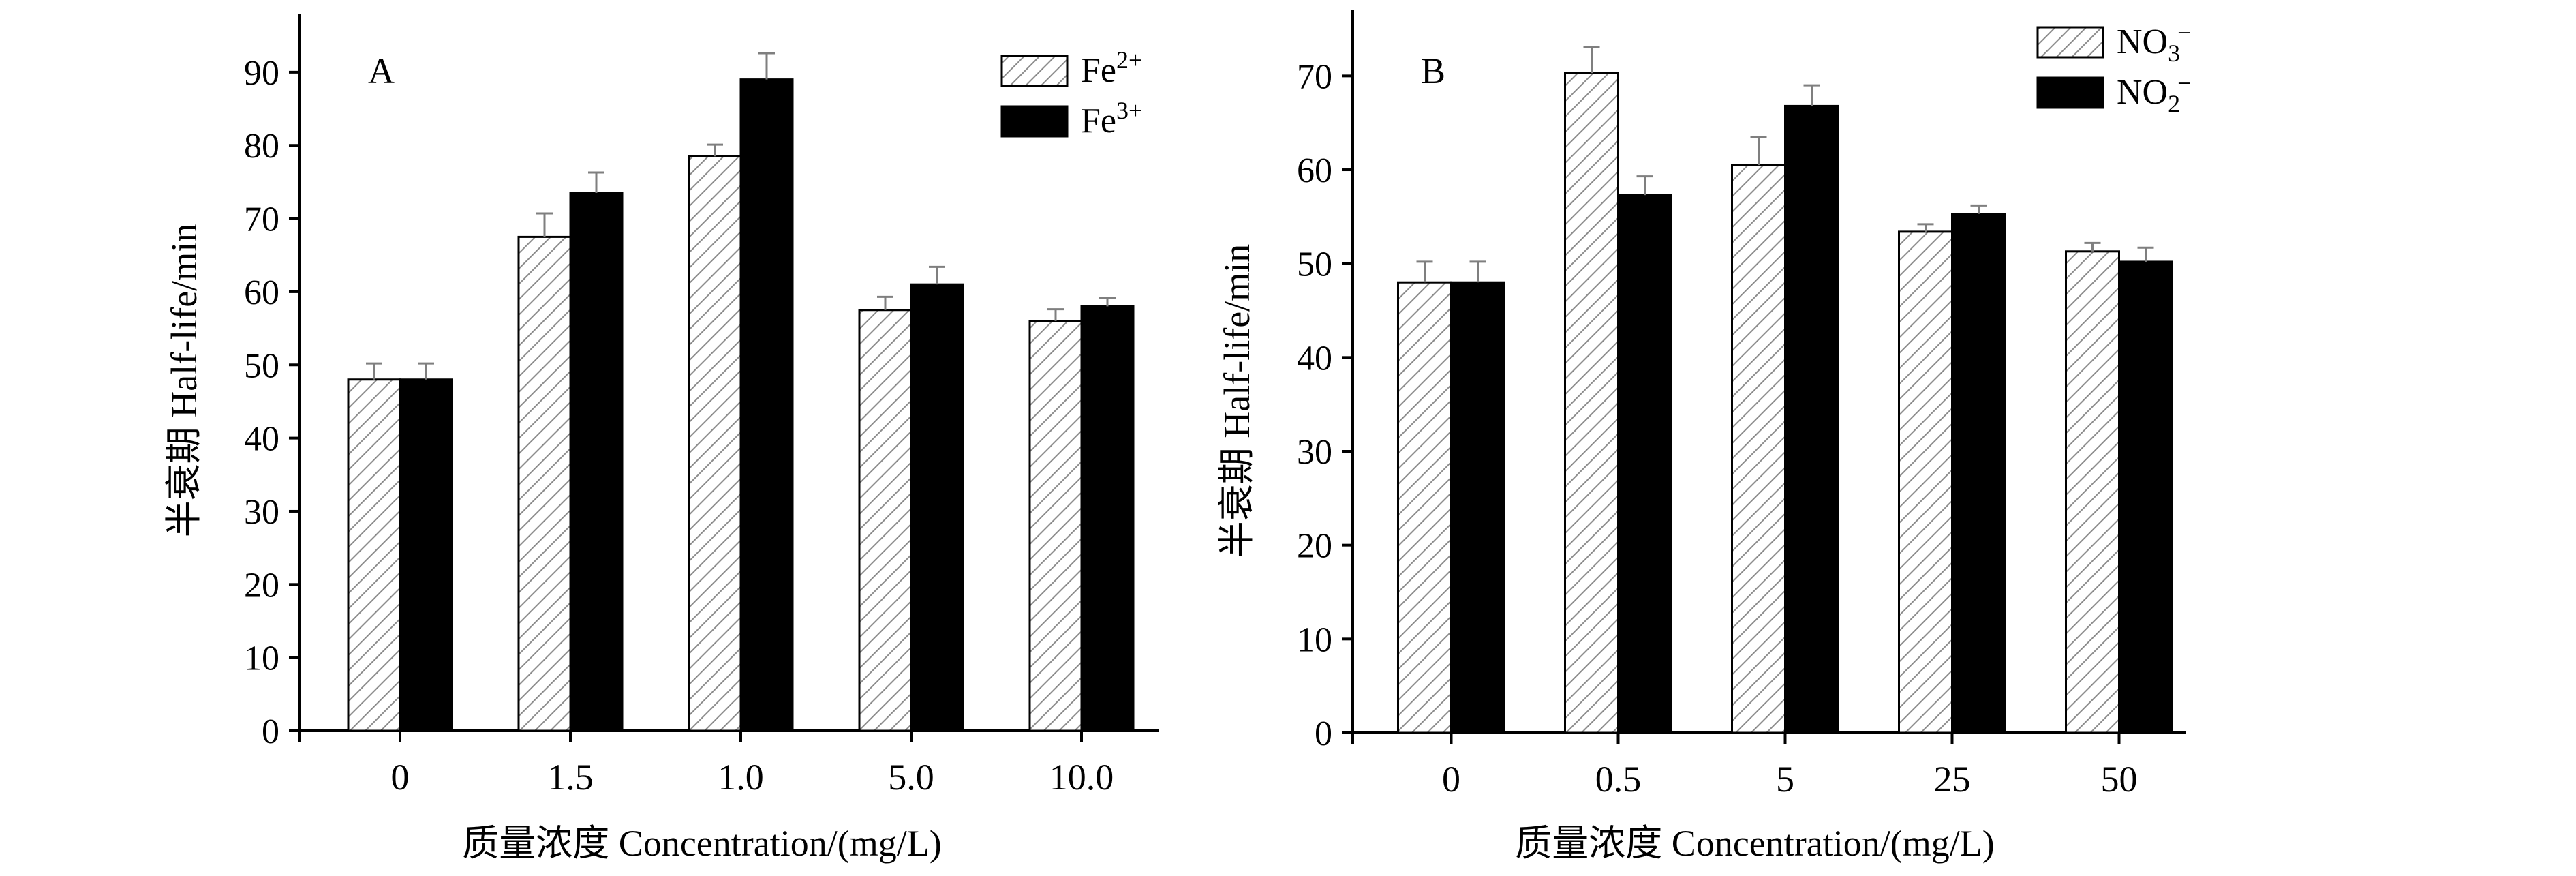  What do you see at coordinates (261, 73) in the screenshot?
I see `y-tick-label: 90` at bounding box center [261, 73].